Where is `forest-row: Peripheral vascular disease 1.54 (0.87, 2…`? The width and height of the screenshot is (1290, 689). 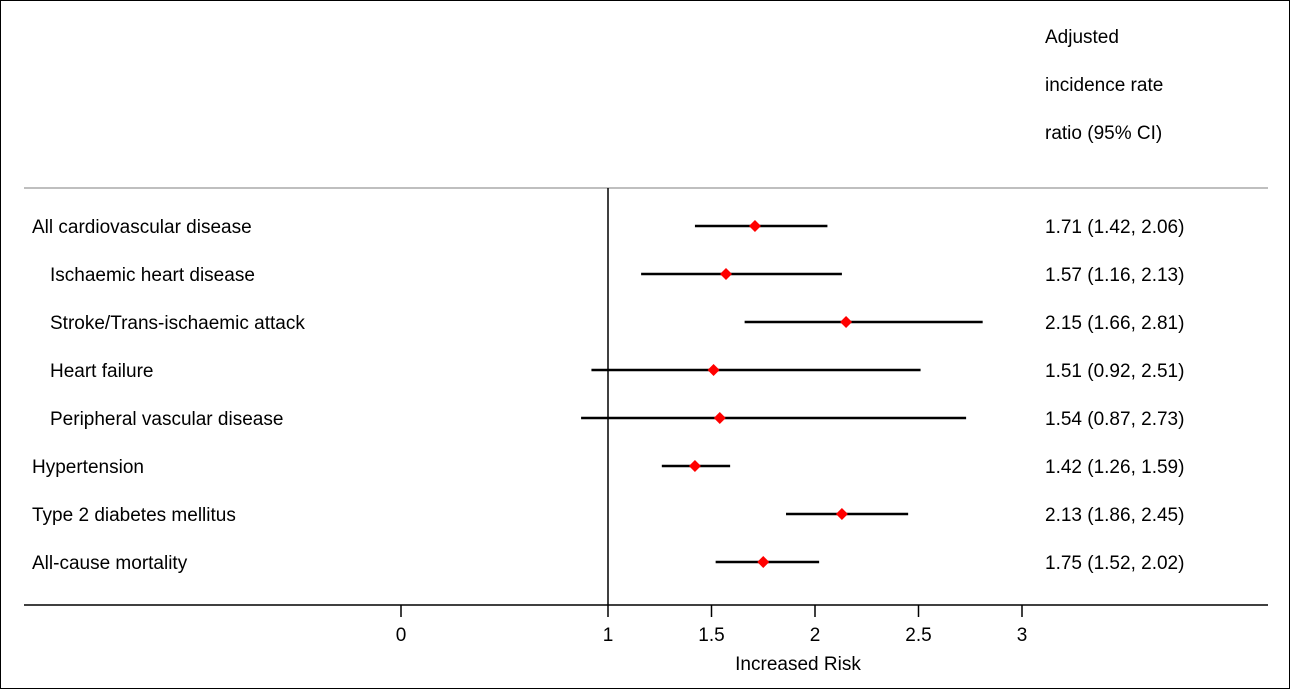 forest-row: Peripheral vascular disease 1.54 (0.87, 2… is located at coordinates (617, 419).